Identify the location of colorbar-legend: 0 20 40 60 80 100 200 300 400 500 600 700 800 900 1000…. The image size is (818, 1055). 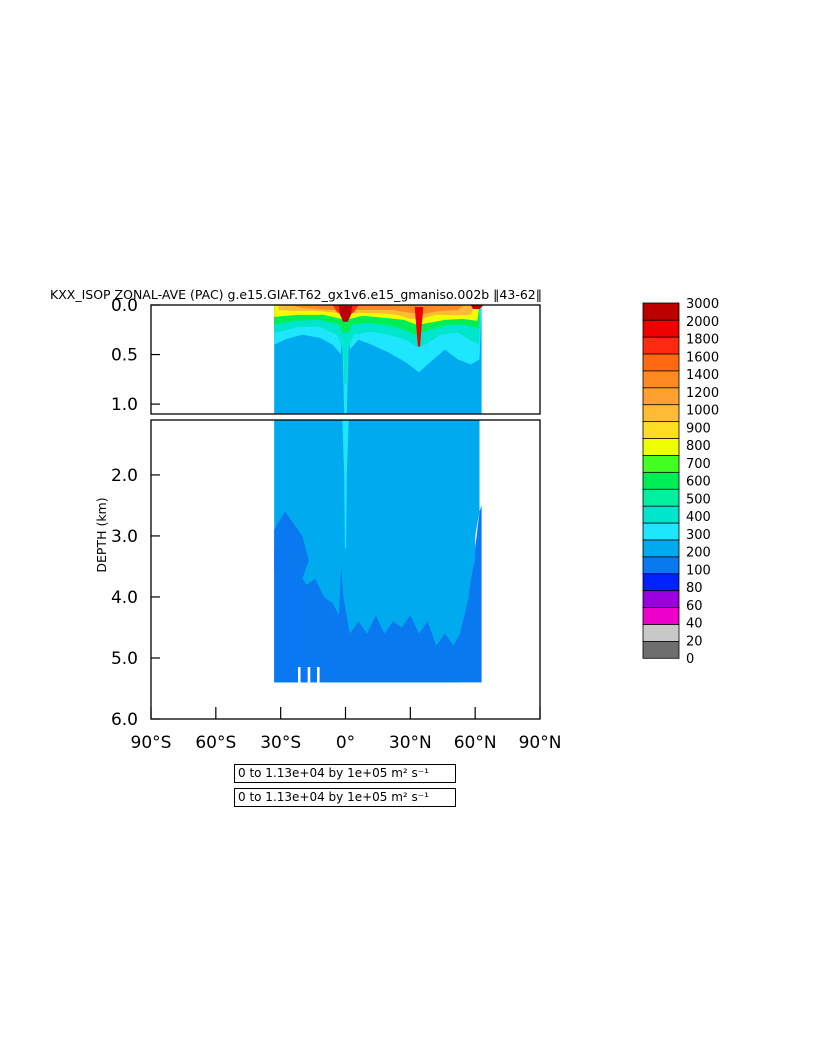
(680, 482).